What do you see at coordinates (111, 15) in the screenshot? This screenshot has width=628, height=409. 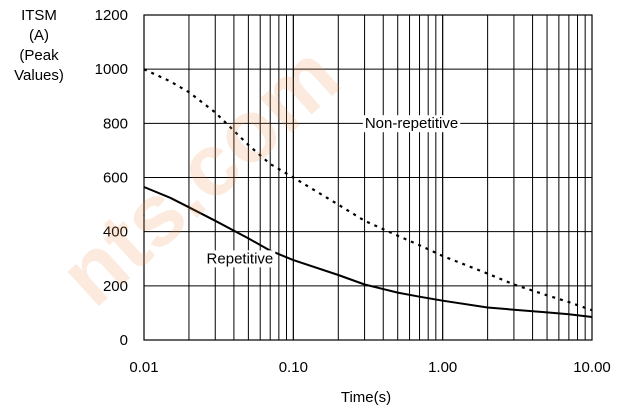 I see `y-tick-label: 1200` at bounding box center [111, 15].